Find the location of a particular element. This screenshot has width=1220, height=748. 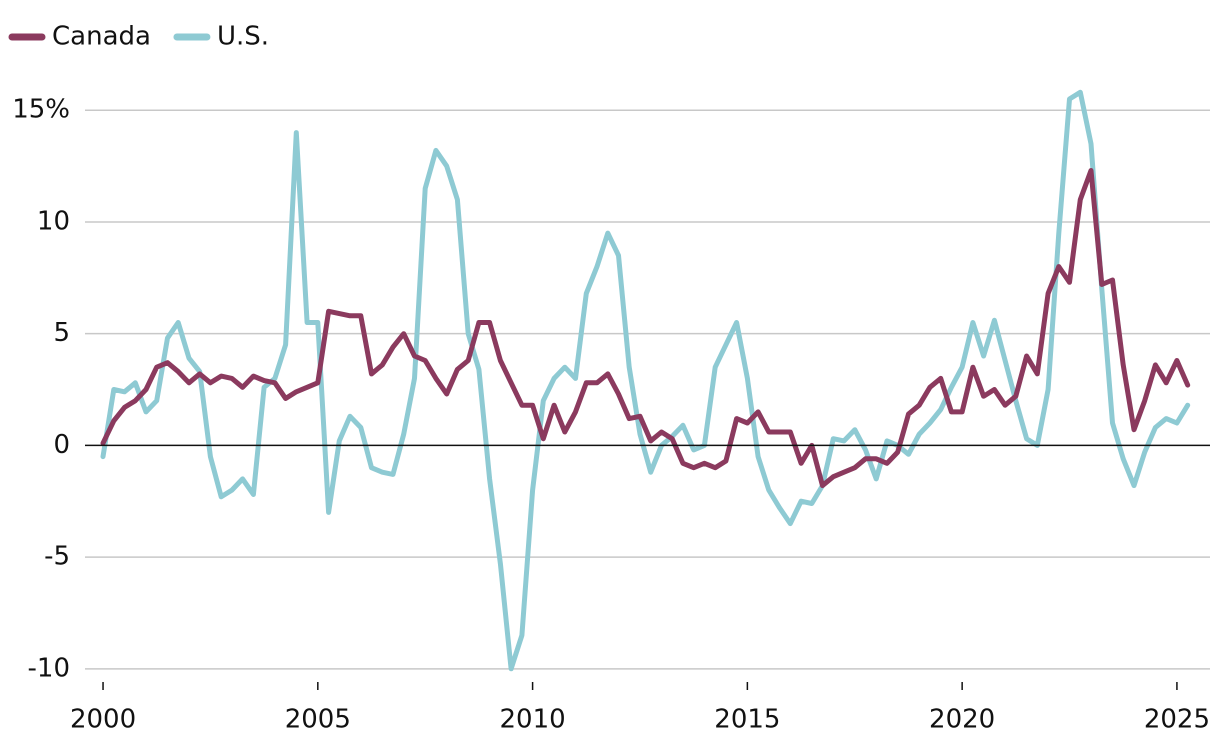

x-tick-label: 2015 is located at coordinates (747, 720).